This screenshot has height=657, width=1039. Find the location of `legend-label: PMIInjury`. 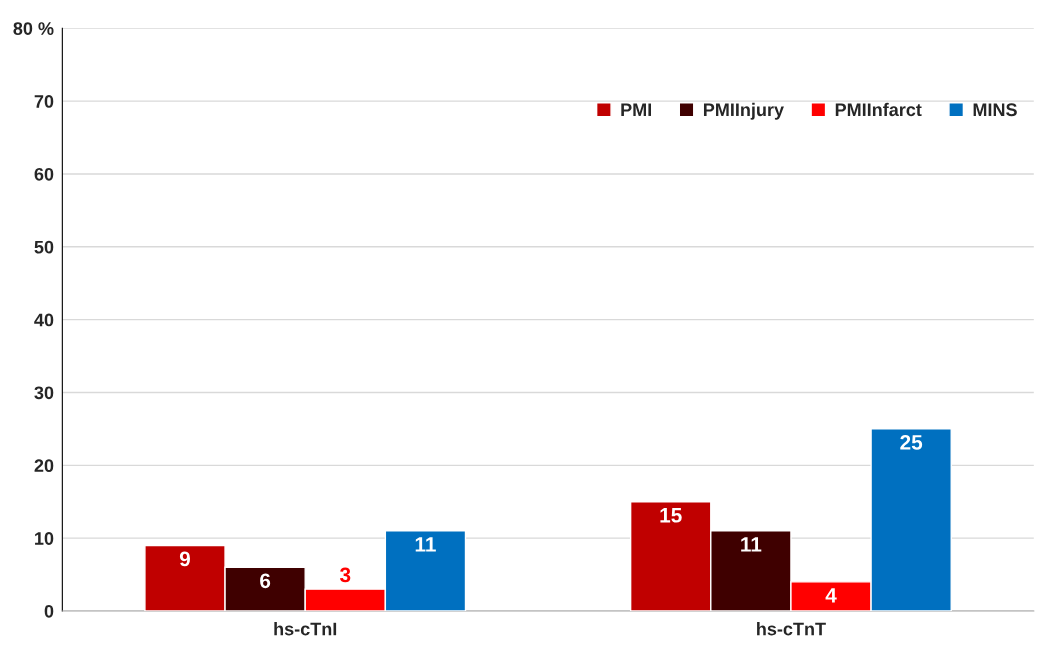

legend-label: PMIInjury is located at coordinates (743, 111).